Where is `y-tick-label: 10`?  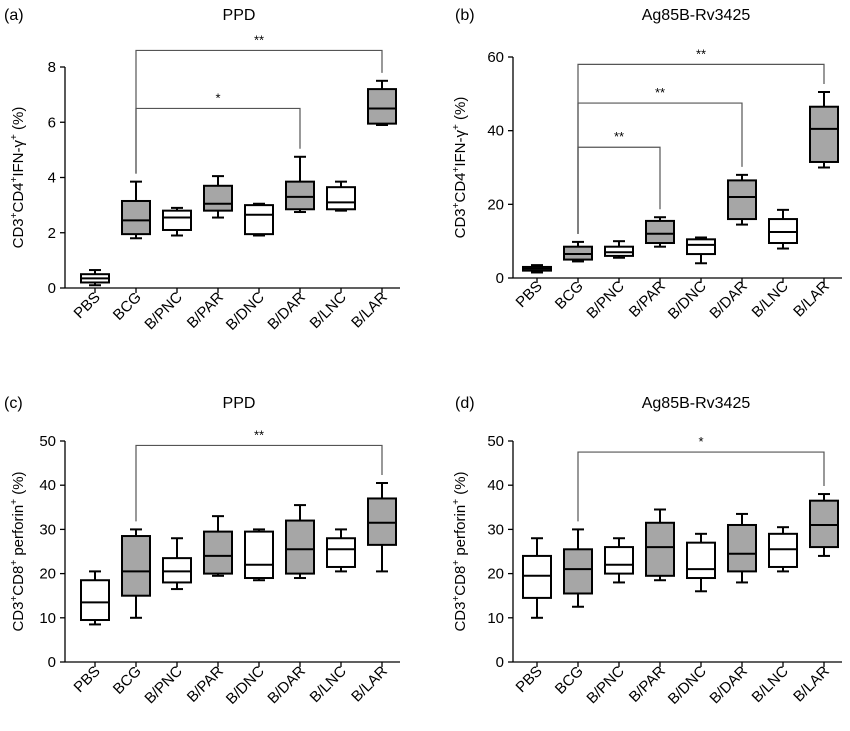 y-tick-label: 10 is located at coordinates (47, 618).